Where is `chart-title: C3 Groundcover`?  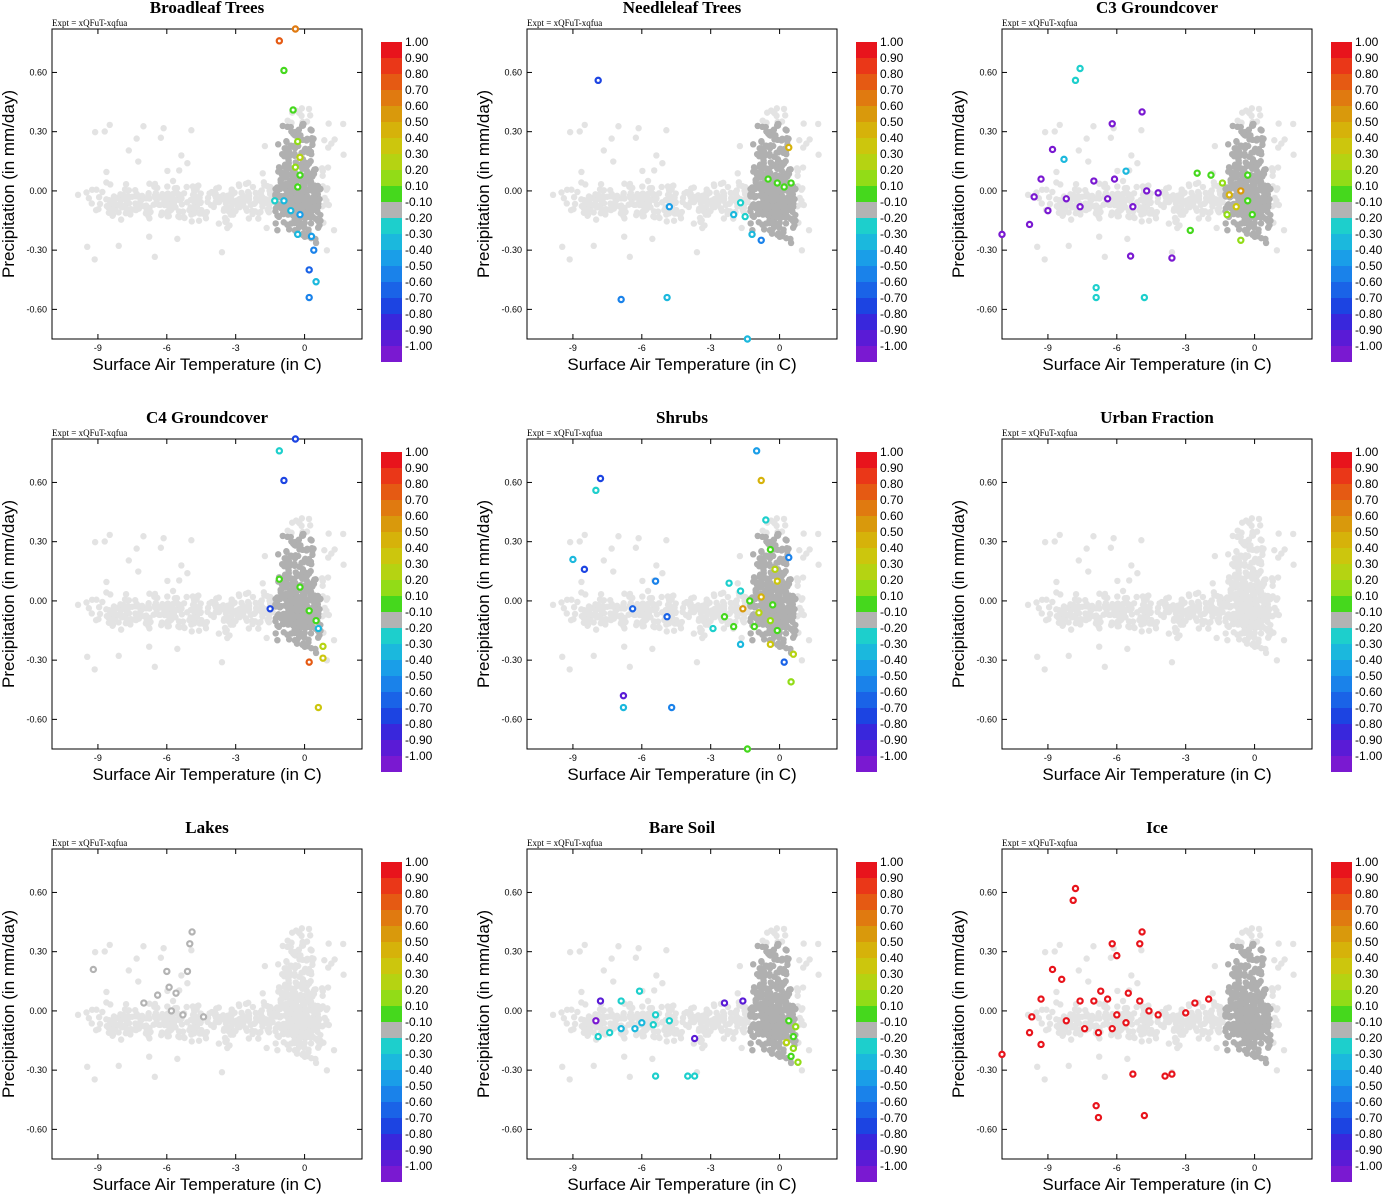
chart-title: C3 Groundcover is located at coordinates (1157, 8).